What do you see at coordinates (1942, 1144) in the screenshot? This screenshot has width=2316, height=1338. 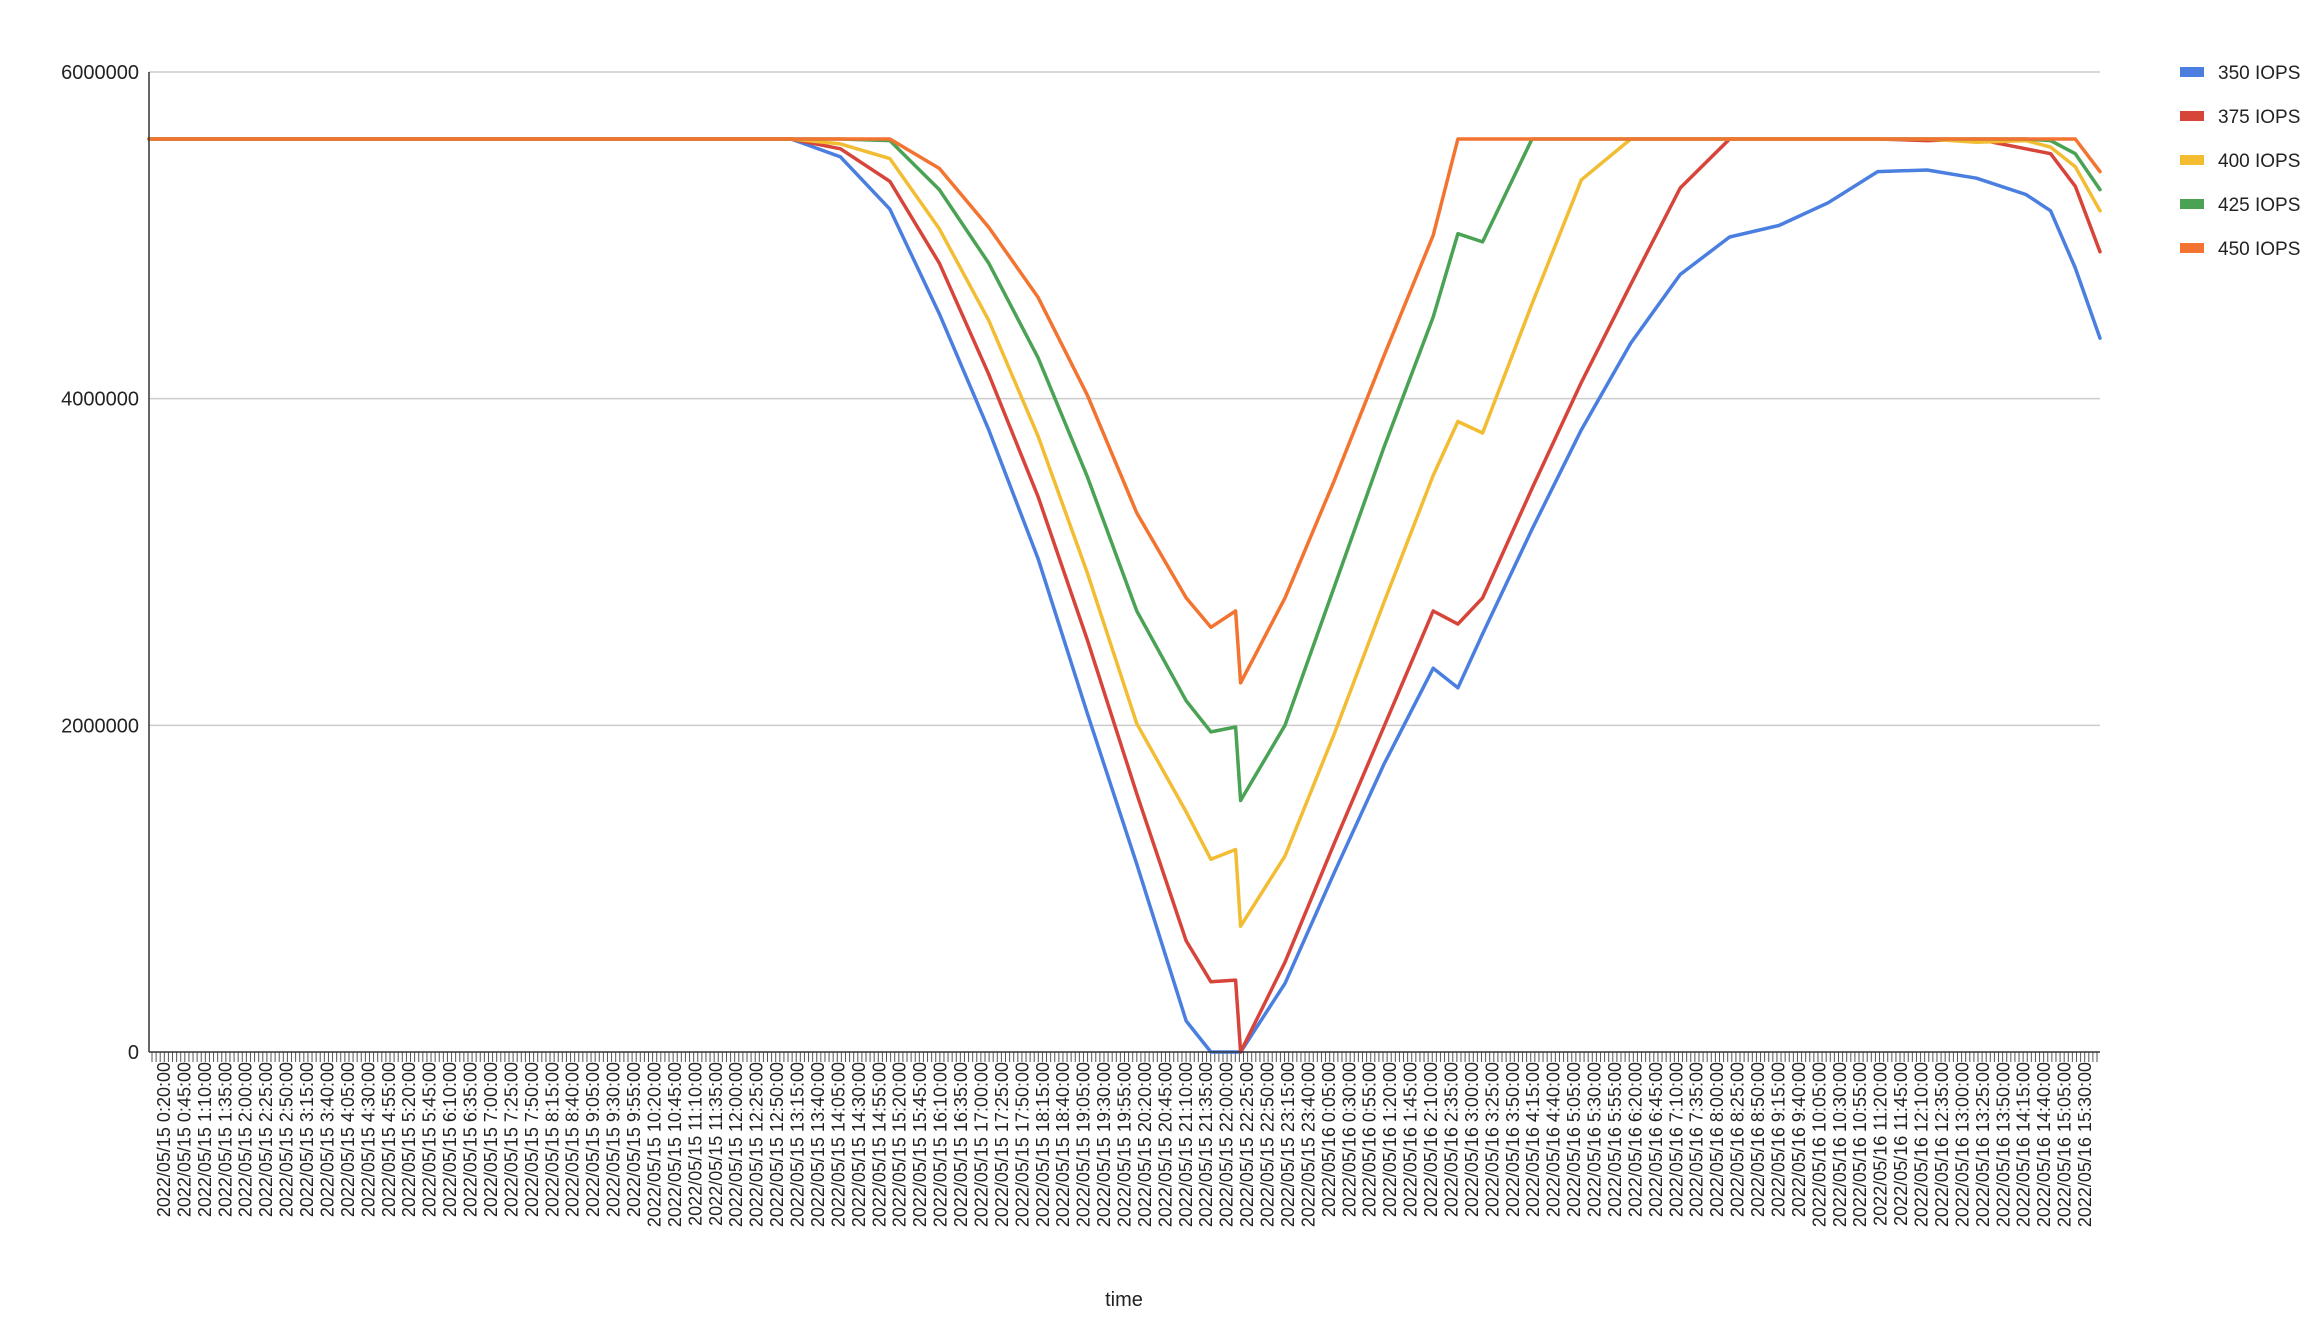 I see `x-tick-label: 2022/05/16 12:35:00` at bounding box center [1942, 1144].